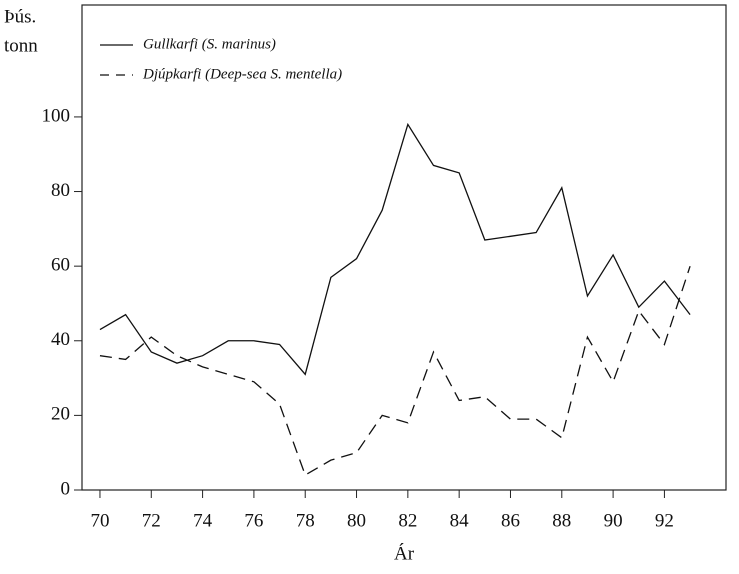  Describe the element at coordinates (20, 16) in the screenshot. I see `y-axis-label: Þús.` at that location.